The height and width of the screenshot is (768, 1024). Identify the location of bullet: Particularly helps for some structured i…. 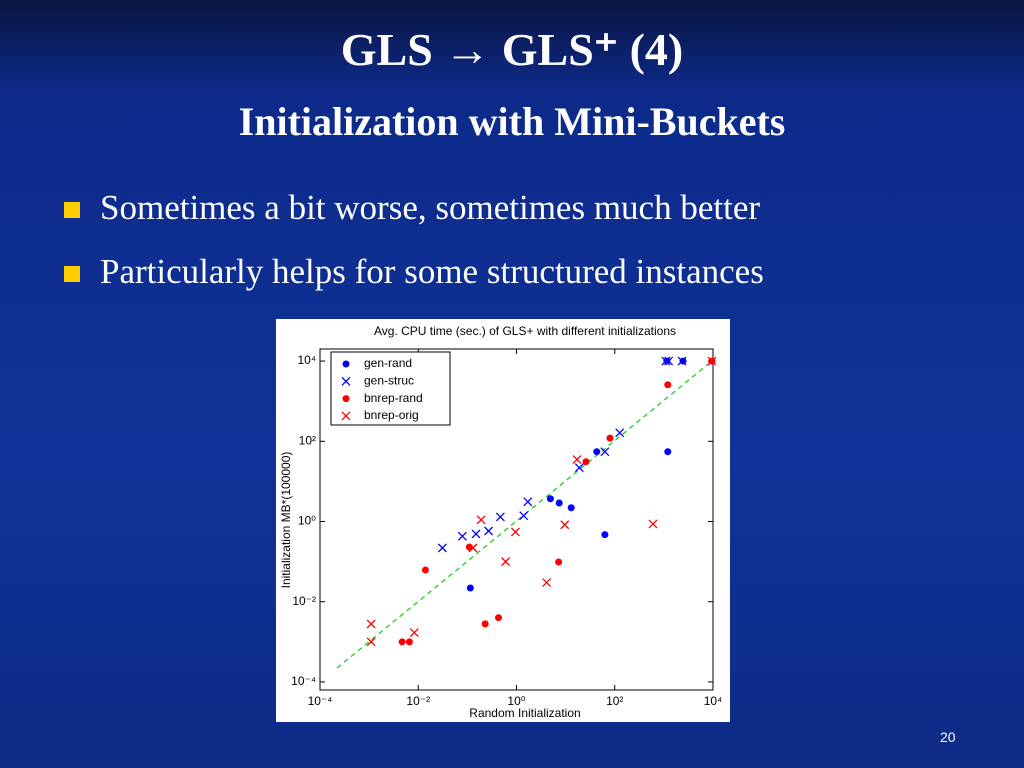
(432, 271).